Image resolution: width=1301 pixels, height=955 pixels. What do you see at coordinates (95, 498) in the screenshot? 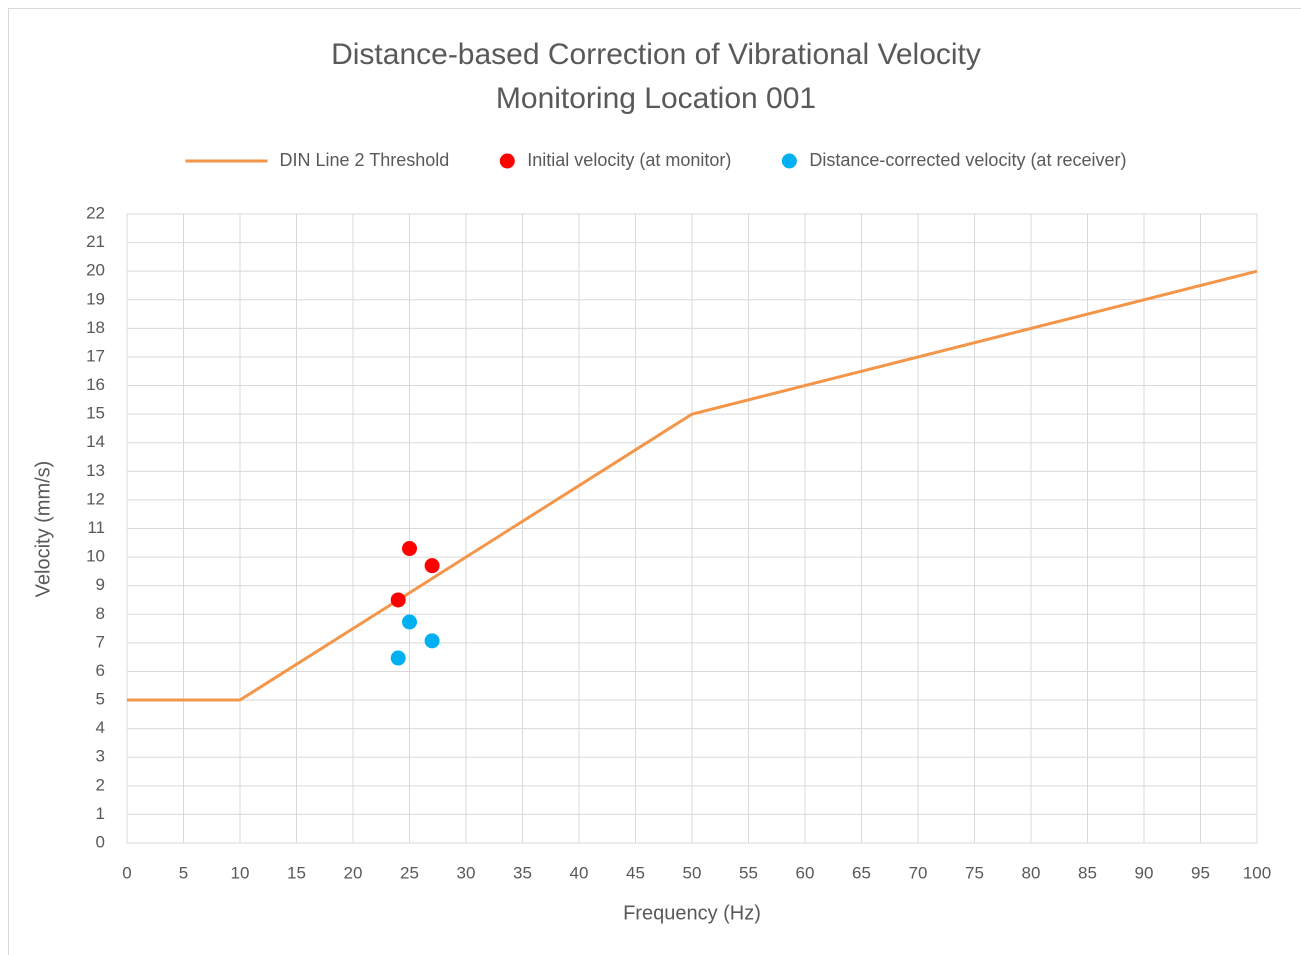
I see `y-tick-label: 12` at bounding box center [95, 498].